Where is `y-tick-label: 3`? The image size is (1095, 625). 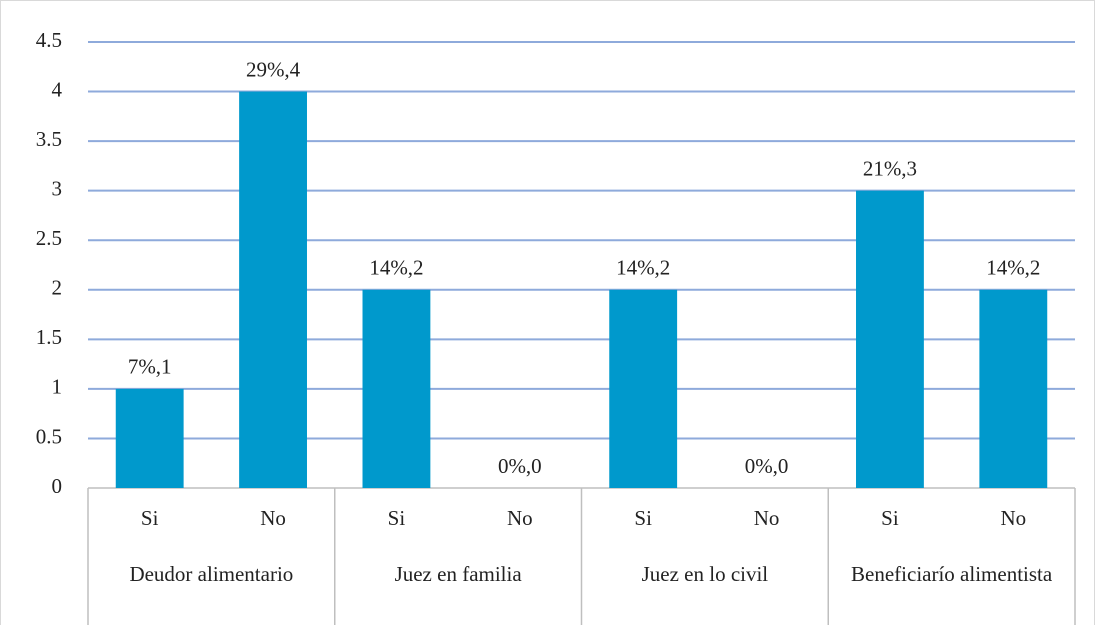 y-tick-label: 3 is located at coordinates (57, 188).